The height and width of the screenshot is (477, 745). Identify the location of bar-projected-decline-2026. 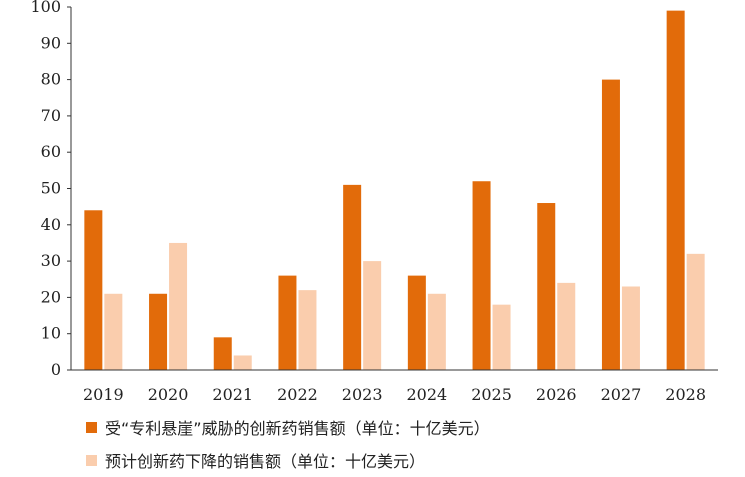
(566, 326).